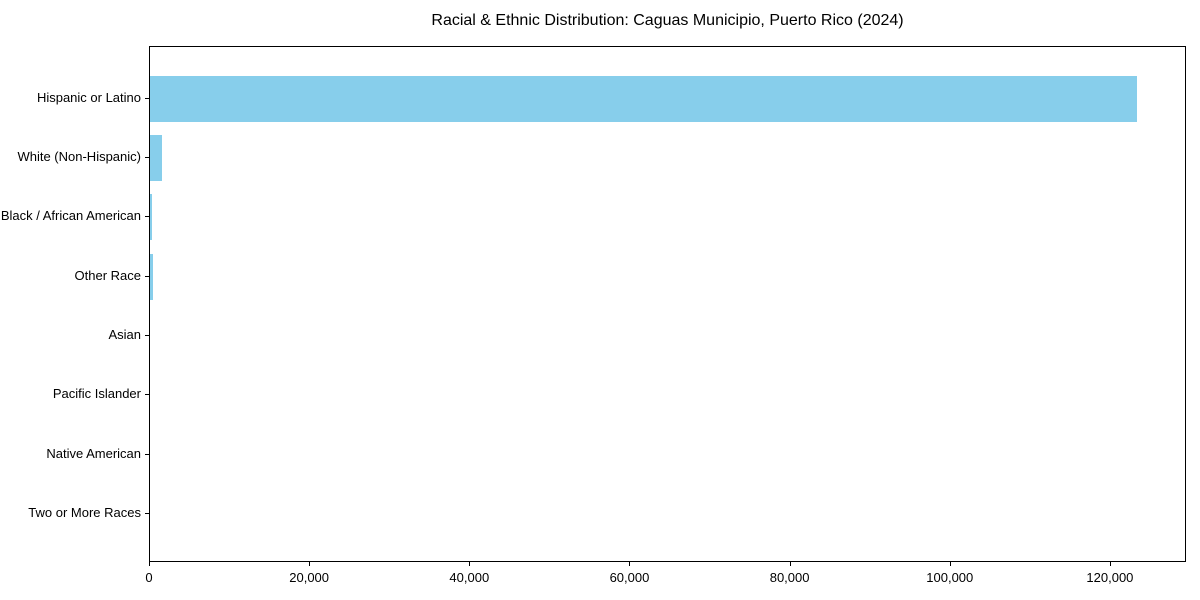  What do you see at coordinates (156, 158) in the screenshot?
I see `bar-white-non-hispanic` at bounding box center [156, 158].